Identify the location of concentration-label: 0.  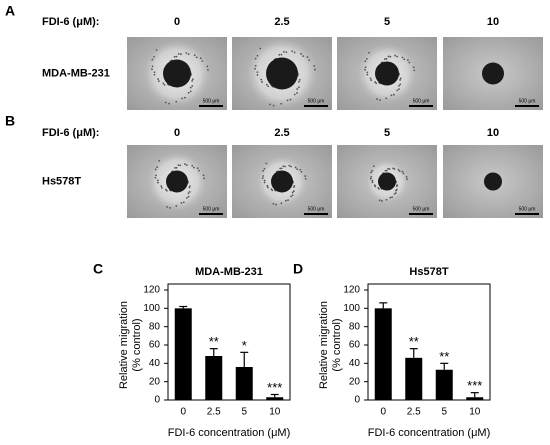
(177, 133).